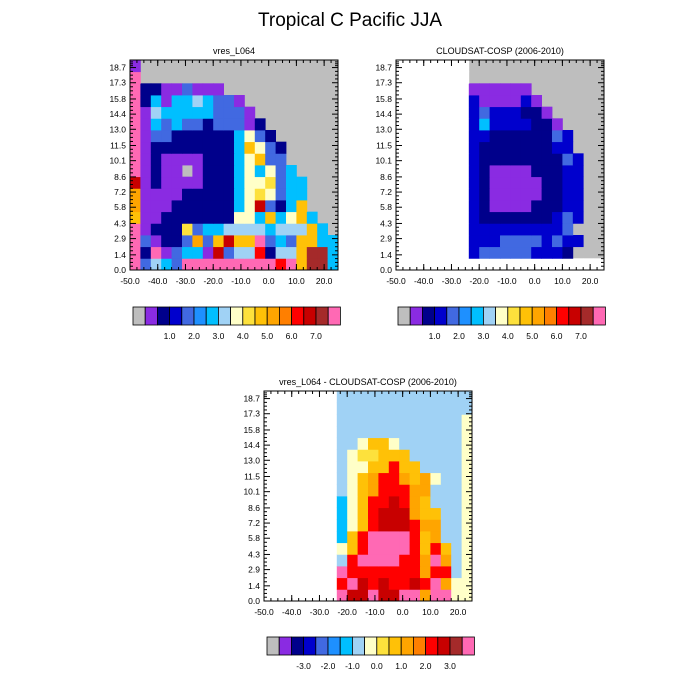  Describe the element at coordinates (383, 99) in the screenshot. I see `y-tick-label: 15.8` at that location.